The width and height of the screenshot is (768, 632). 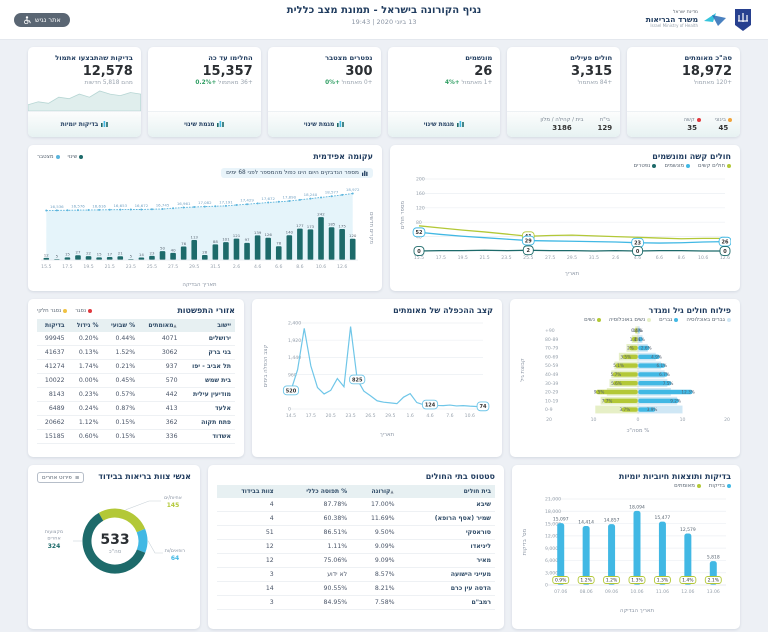 What do you see at coordinates (136, 394) in the screenshot?
I see `table-row: מודיעין עילית 442 0.57% 0.23% 8143` at bounding box center [136, 394].